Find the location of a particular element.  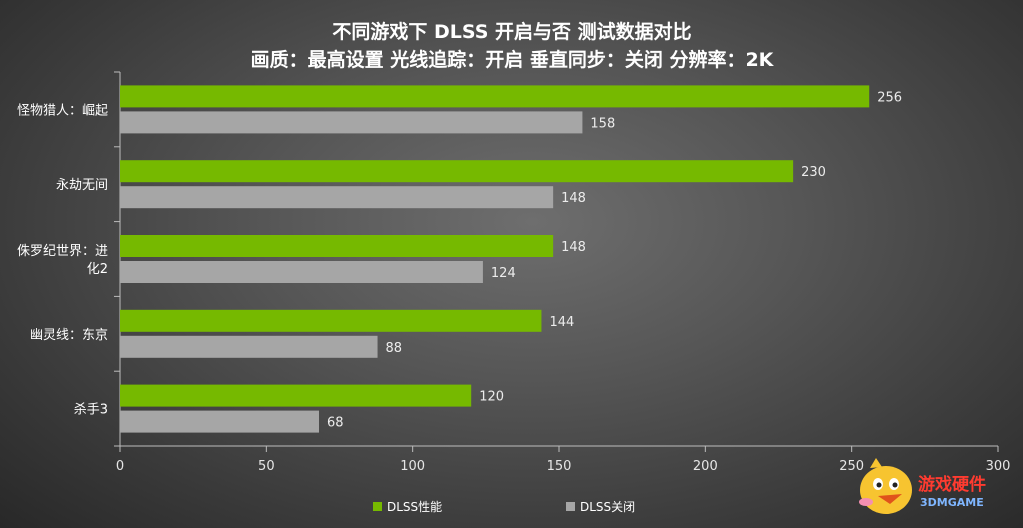

category-label: 永劫无间 is located at coordinates (82, 185).